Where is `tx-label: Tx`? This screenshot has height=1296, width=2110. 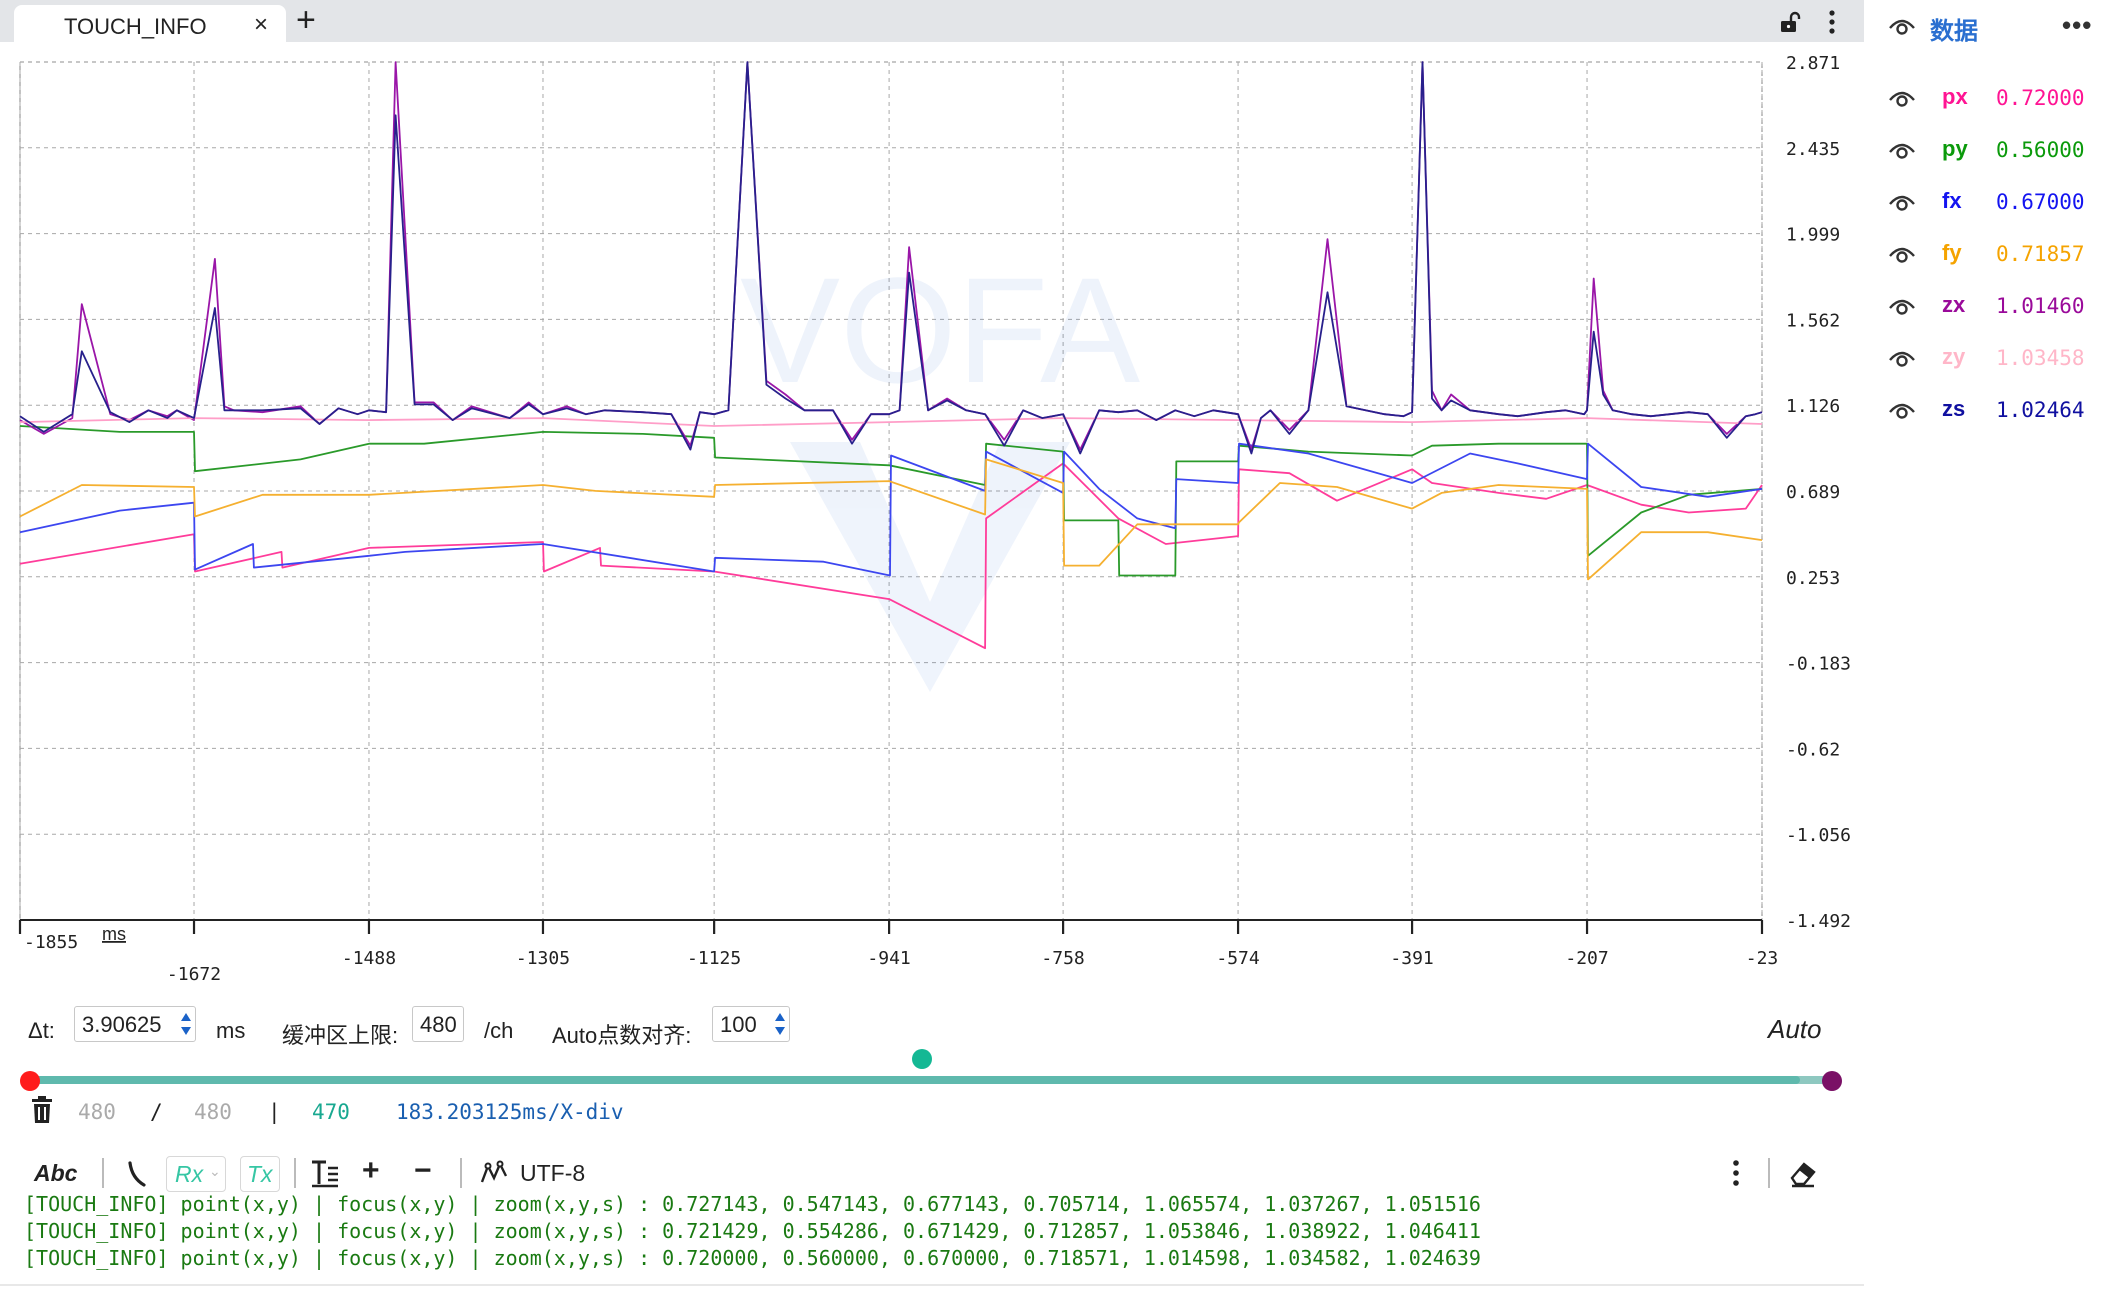 tx-label: Tx is located at coordinates (260, 1174).